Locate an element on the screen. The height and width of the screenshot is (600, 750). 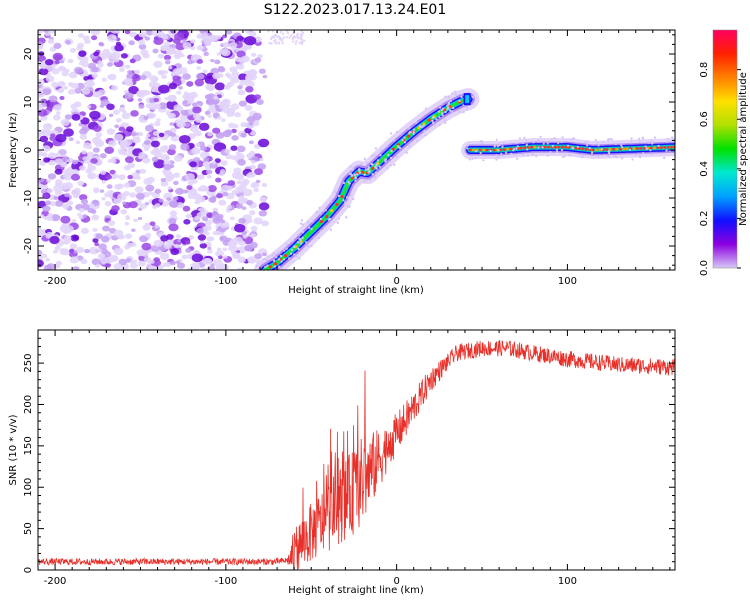
x-tick-label: -100 is located at coordinates (226, 281).